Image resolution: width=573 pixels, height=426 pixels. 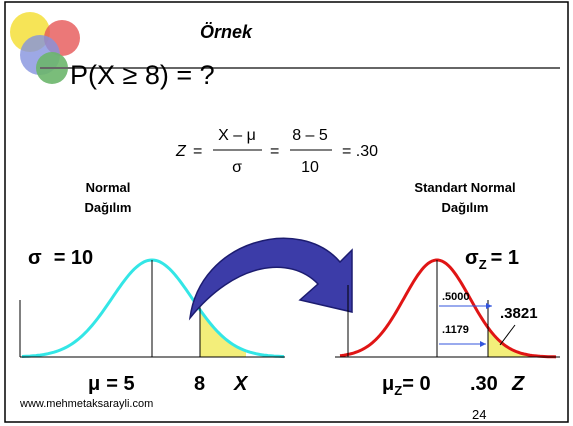 I want to click on standard-normal-curve, so click(x=448, y=308).